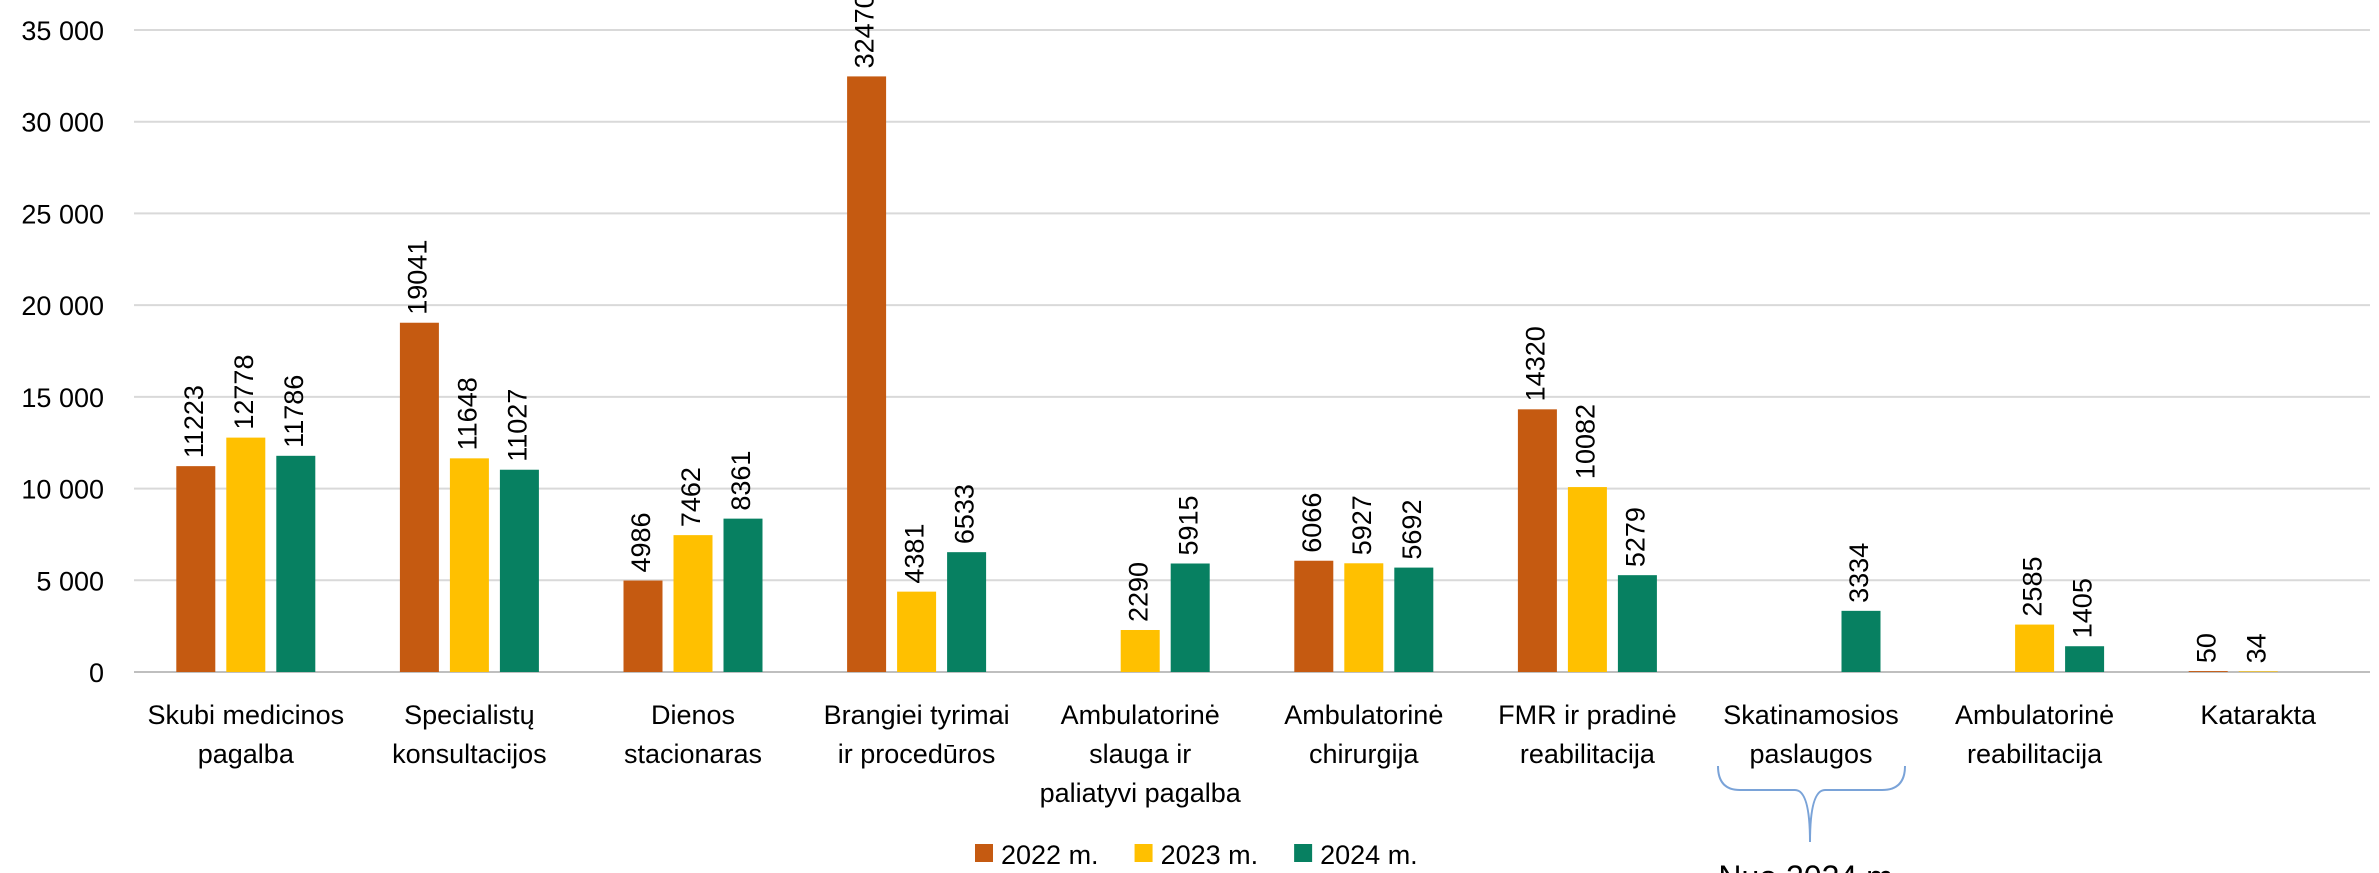 The width and height of the screenshot is (2379, 873). Describe the element at coordinates (244, 392) in the screenshot. I see `value-label: 12778` at that location.